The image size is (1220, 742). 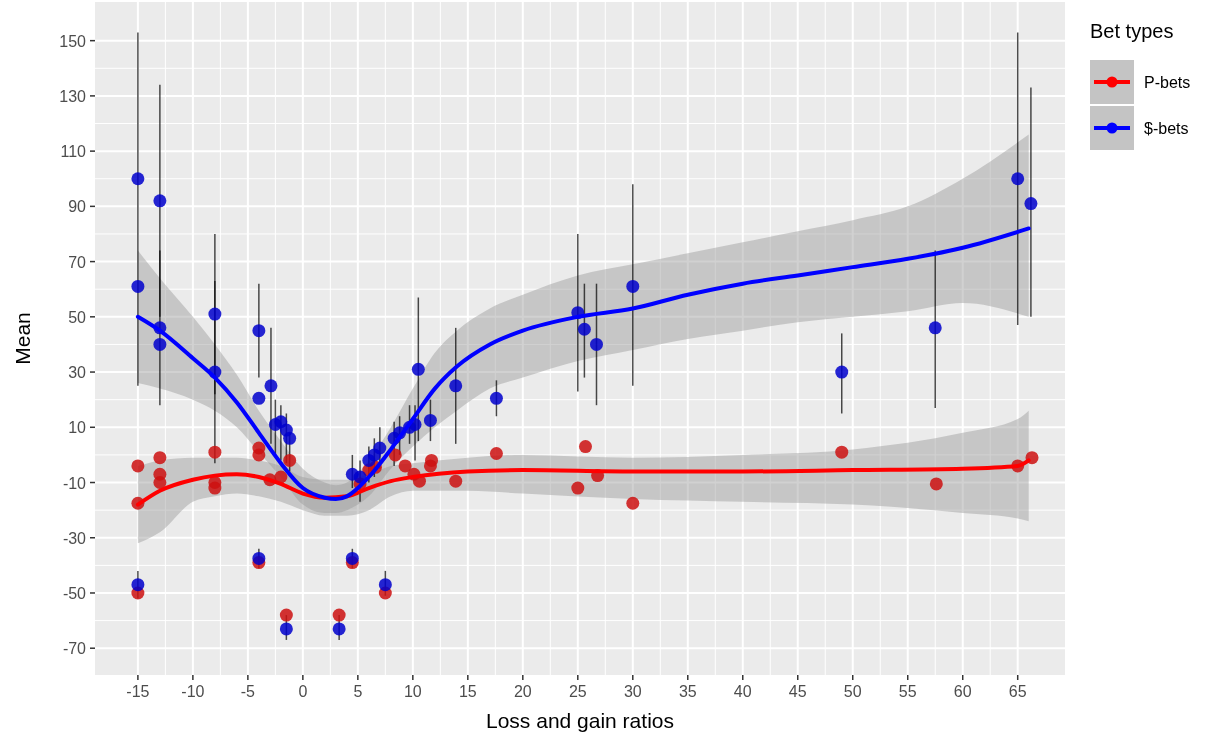 What do you see at coordinates (77, 373) in the screenshot?
I see `y-tick-label: 30` at bounding box center [77, 373].